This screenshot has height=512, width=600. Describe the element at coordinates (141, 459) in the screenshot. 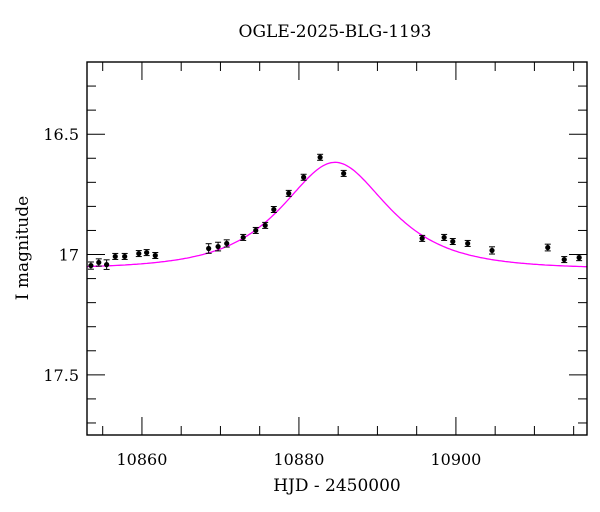

I see `x-tick-label: 10860` at that location.